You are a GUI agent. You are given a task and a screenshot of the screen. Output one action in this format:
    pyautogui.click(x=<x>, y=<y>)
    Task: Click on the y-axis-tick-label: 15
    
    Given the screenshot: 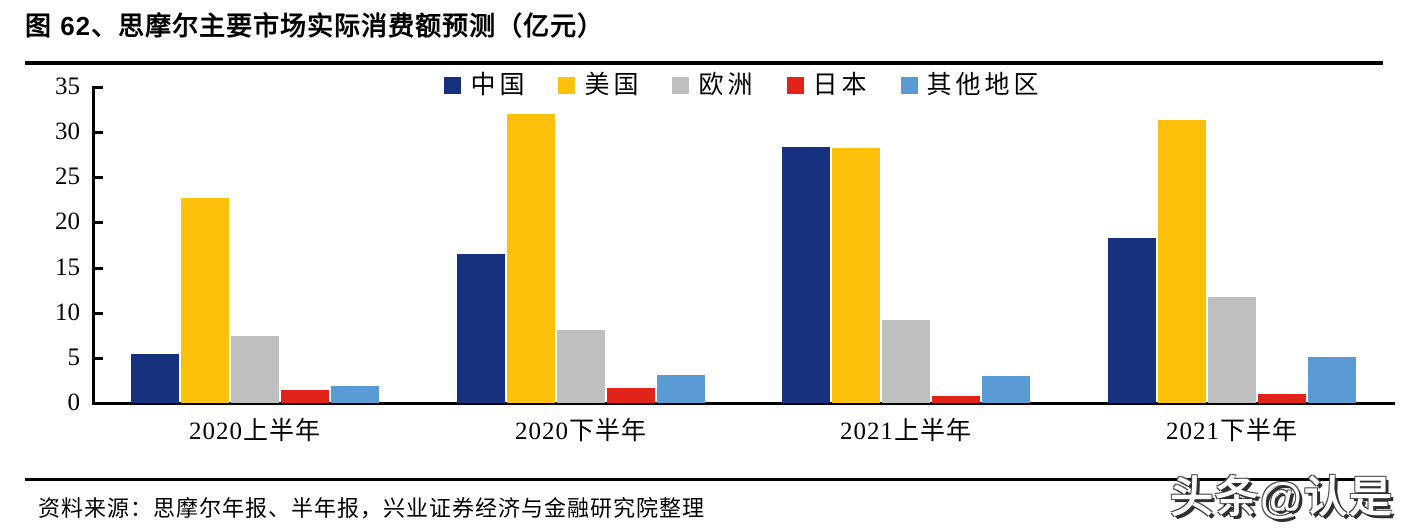 What is the action you would take?
    pyautogui.click(x=67, y=267)
    